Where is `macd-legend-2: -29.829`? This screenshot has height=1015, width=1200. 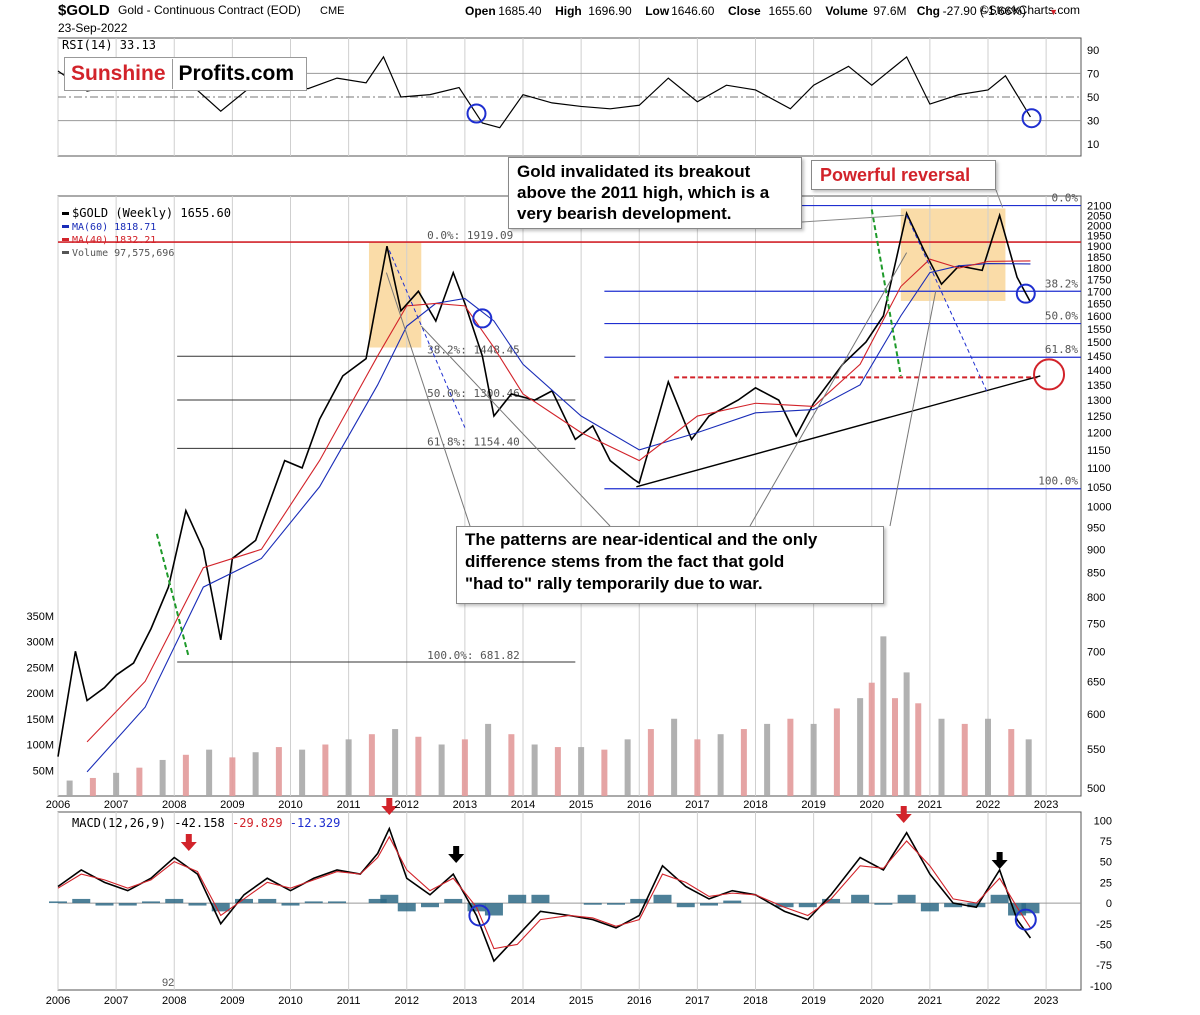
macd-legend-2: -29.829 is located at coordinates (257, 823).